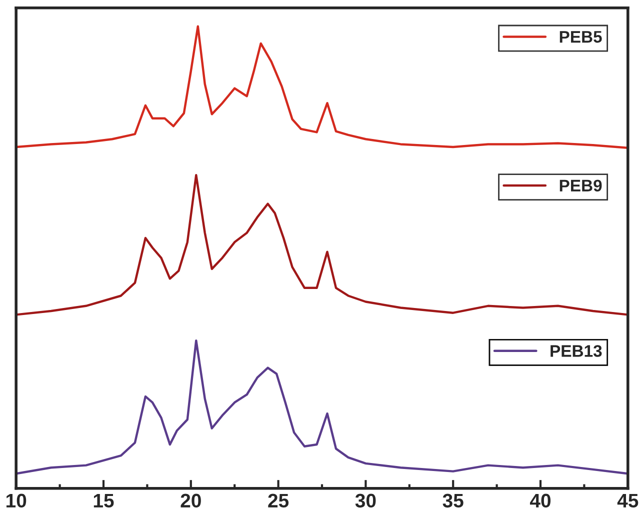 The width and height of the screenshot is (644, 528). Describe the element at coordinates (104, 501) in the screenshot. I see `x-tick-label: 15` at that location.